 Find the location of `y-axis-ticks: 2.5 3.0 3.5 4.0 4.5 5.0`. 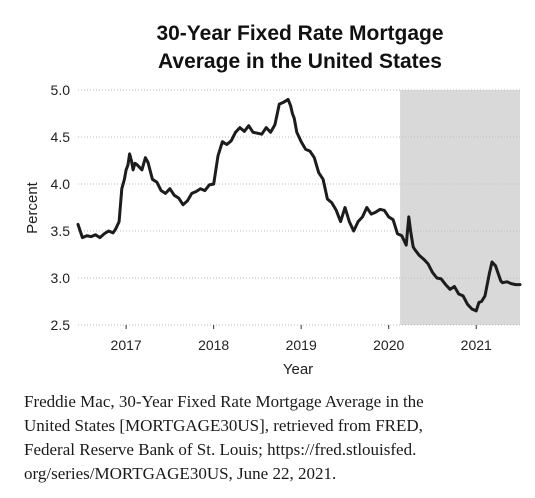

y-axis-ticks: 2.5 3.0 3.5 4.0 4.5 5.0 is located at coordinates (61, 207).